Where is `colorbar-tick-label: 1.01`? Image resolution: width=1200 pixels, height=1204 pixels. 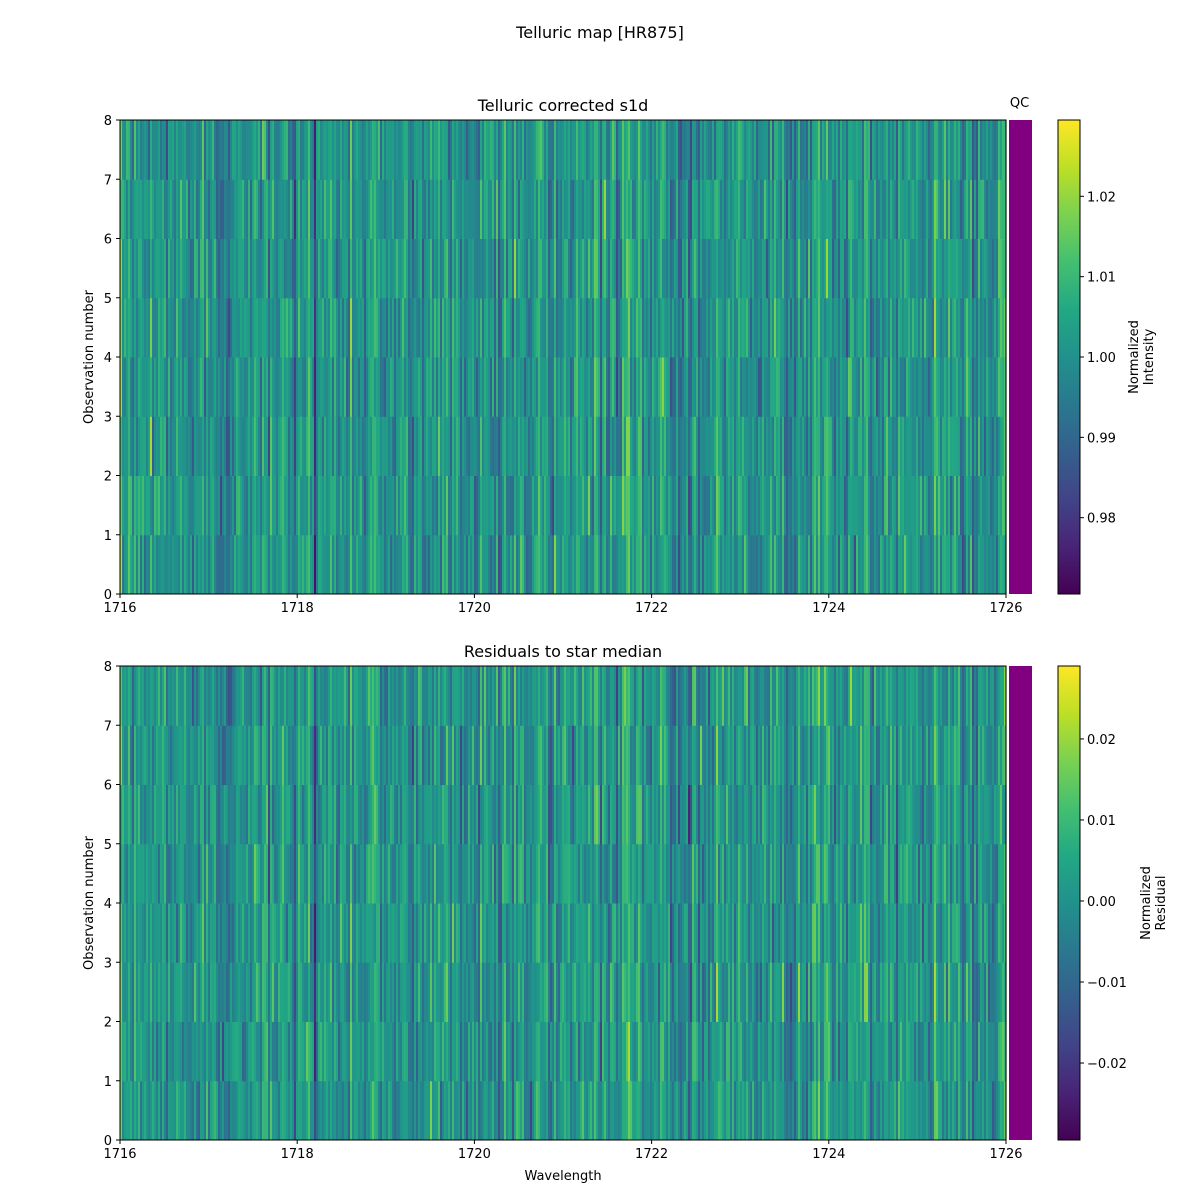
colorbar-tick-label: 1.01 is located at coordinates (1101, 278).